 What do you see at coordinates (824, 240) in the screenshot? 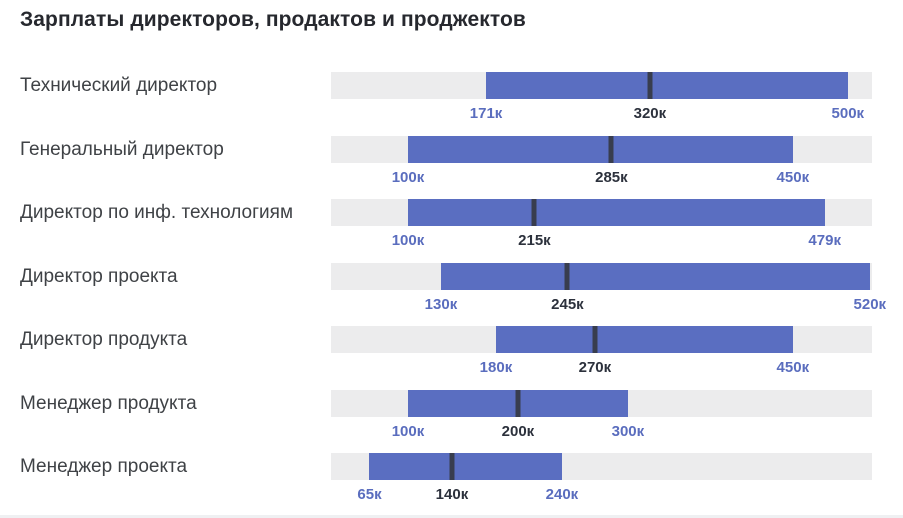
I see `max-value-label: 479к` at bounding box center [824, 240].